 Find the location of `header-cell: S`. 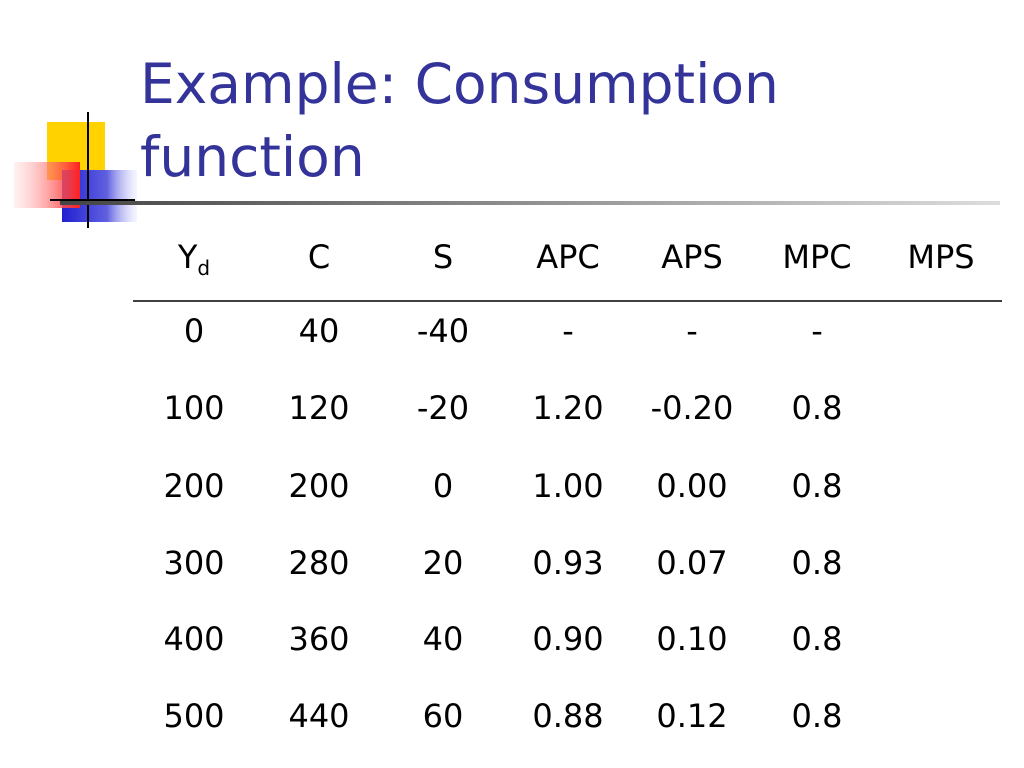

header-cell: S is located at coordinates (443, 257).